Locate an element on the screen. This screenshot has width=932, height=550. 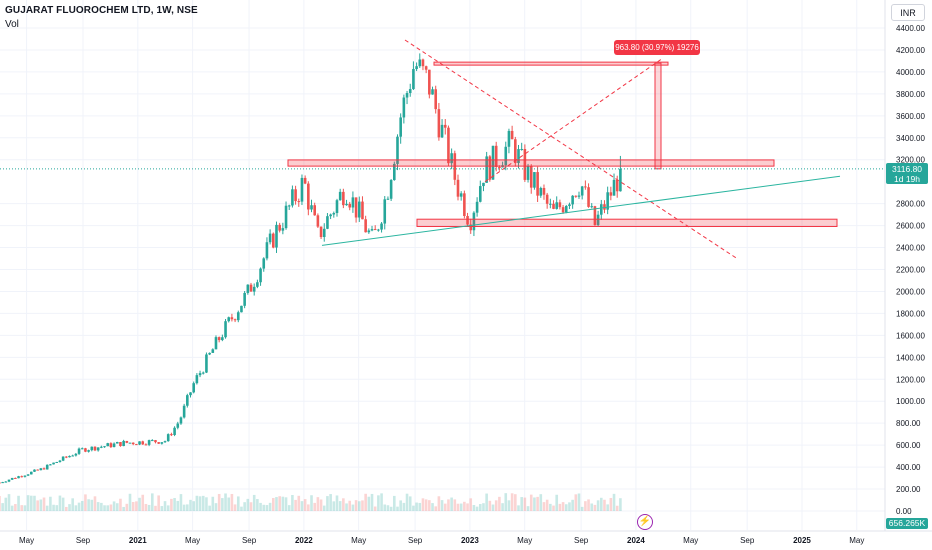
price-tick-label: 800.00 is located at coordinates (908, 423).